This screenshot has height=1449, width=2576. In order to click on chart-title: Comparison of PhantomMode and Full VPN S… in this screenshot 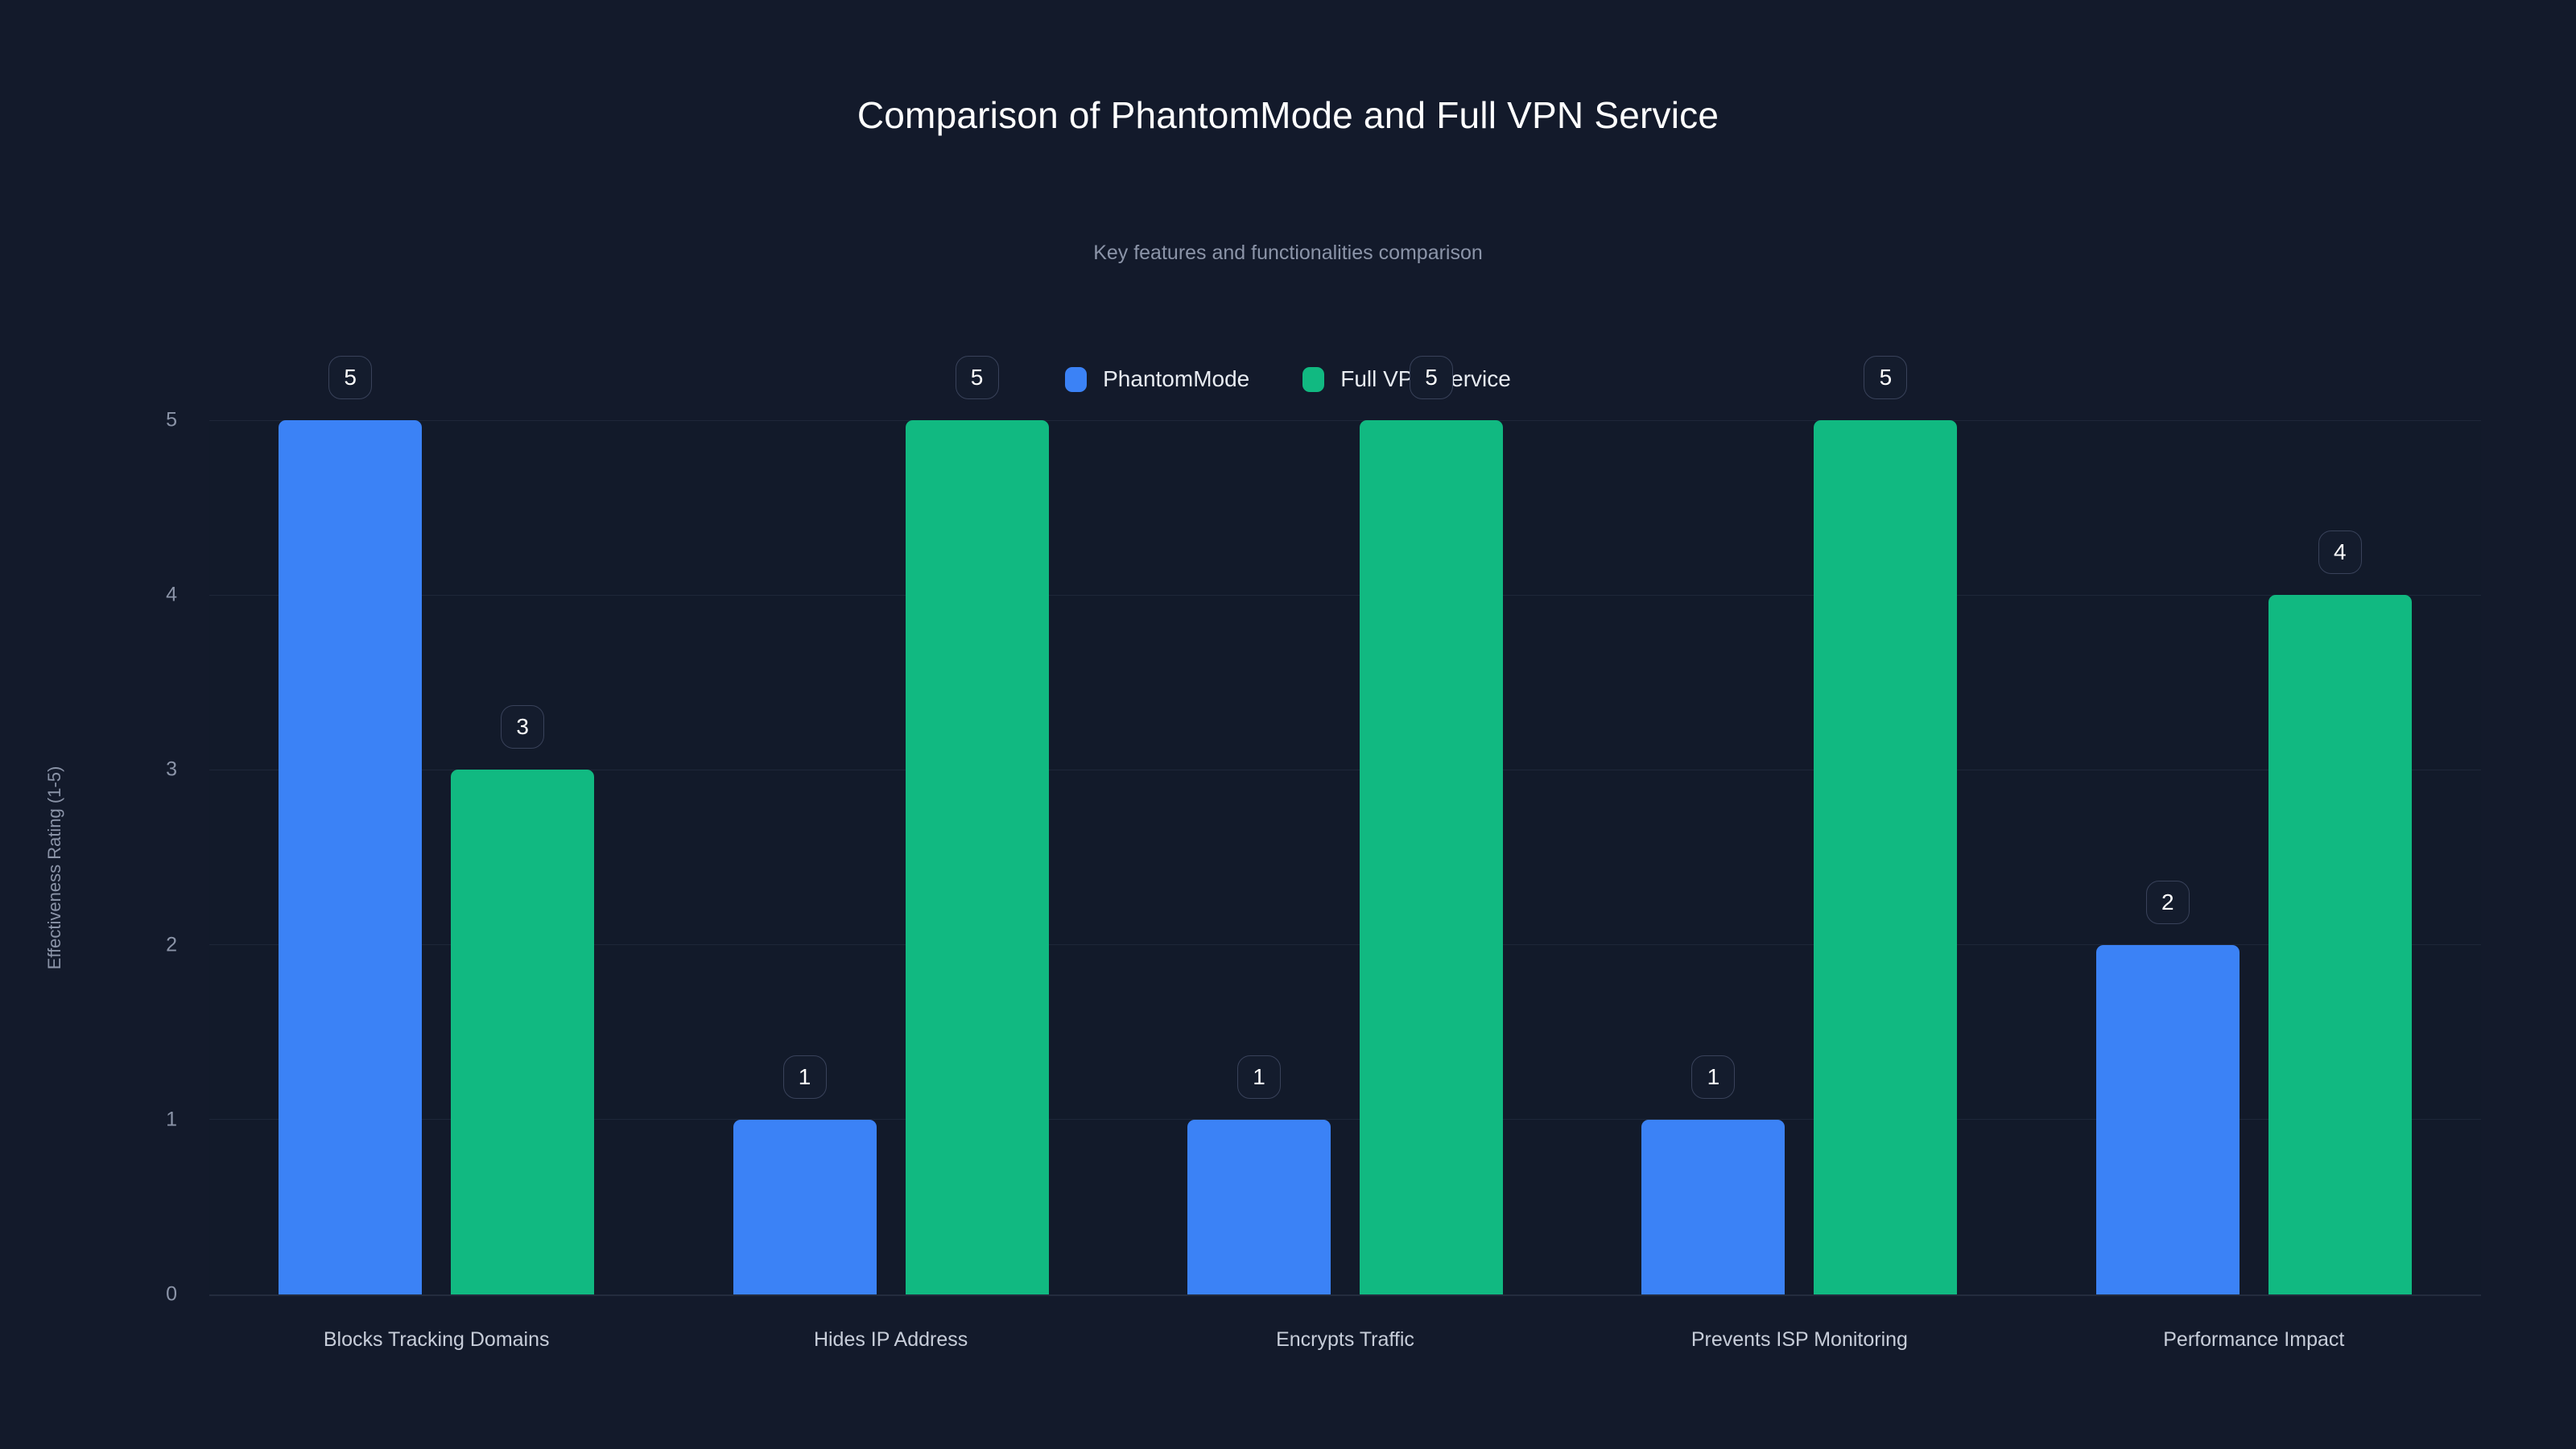, I will do `click(1288, 115)`.